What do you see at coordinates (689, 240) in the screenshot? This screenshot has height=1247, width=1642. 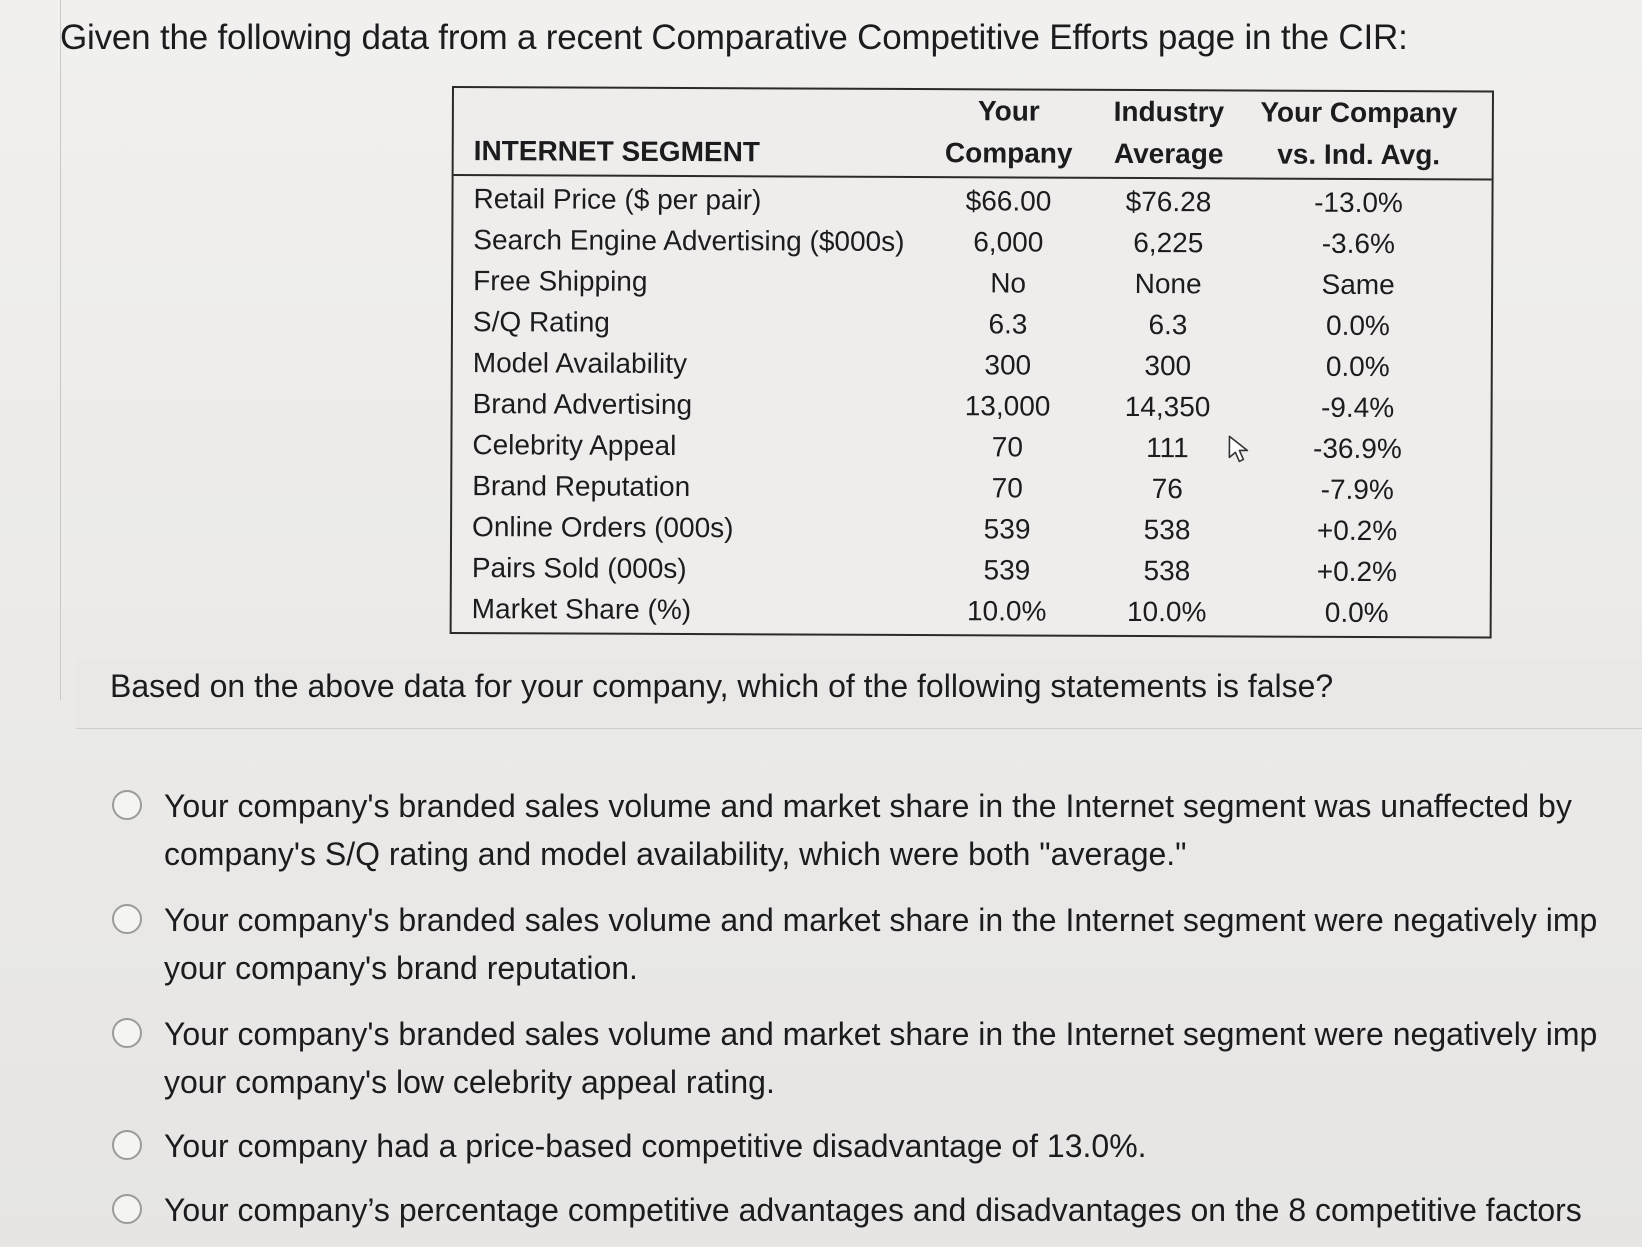 I see `row-label: Search Engine Advertising ($000s)` at bounding box center [689, 240].